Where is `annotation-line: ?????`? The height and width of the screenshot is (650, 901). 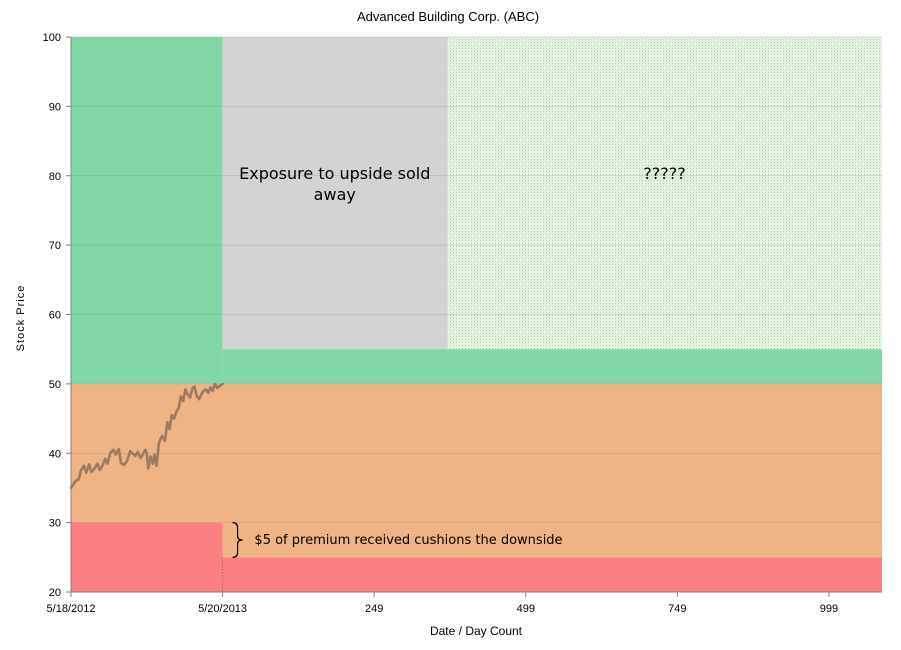
annotation-line: ????? is located at coordinates (664, 173).